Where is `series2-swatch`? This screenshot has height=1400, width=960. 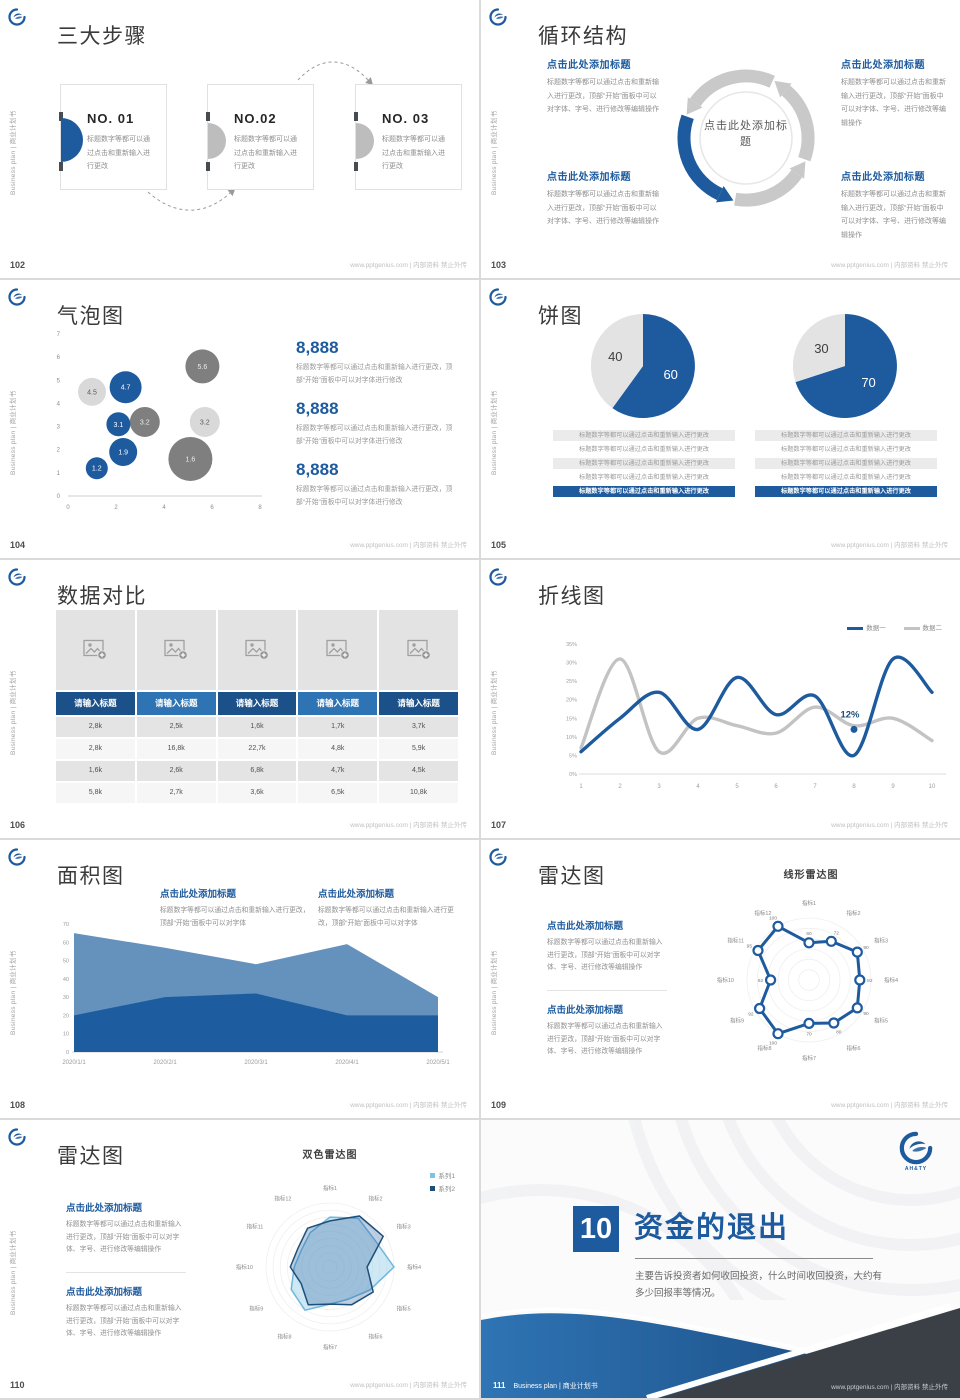 series2-swatch is located at coordinates (911, 628).